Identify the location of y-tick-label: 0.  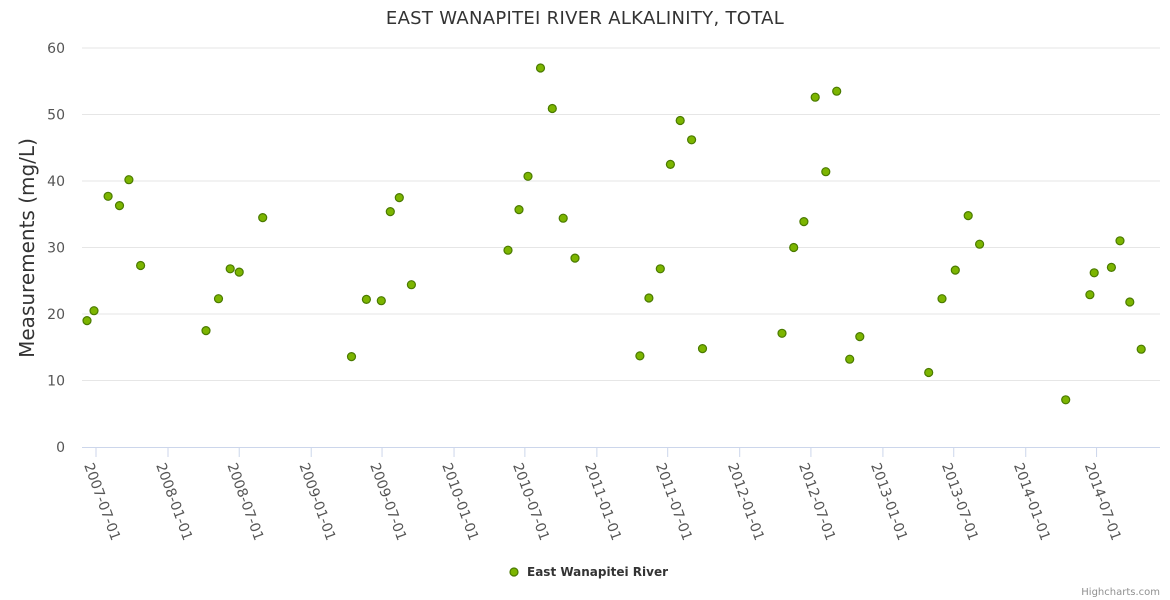
(60, 448).